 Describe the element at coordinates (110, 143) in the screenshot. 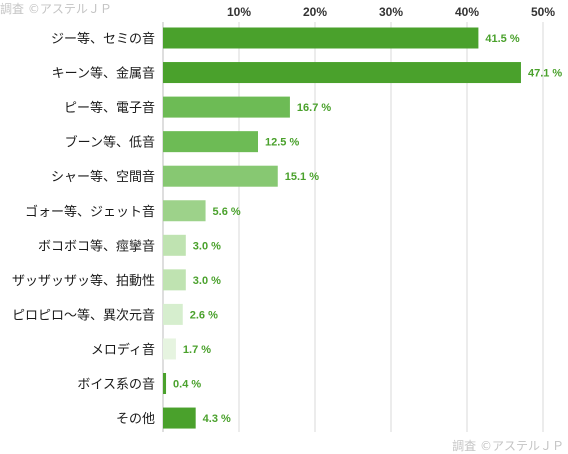

I see `category-label: ブーン等、低音` at that location.